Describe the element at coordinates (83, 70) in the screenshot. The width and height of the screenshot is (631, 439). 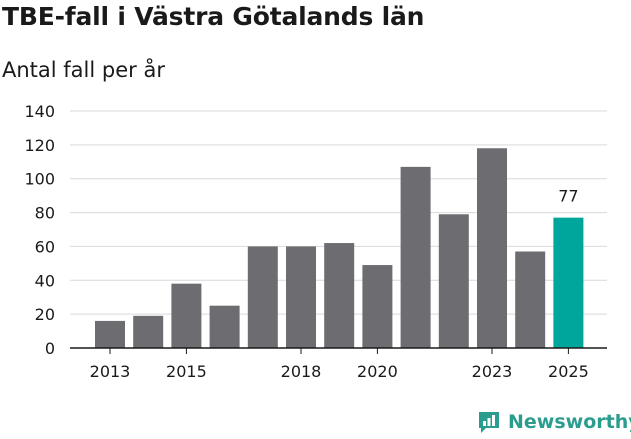
I see `chart-subtitle: Antal fall per år` at that location.